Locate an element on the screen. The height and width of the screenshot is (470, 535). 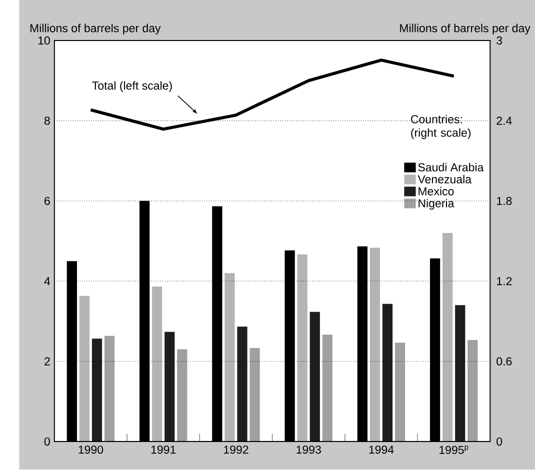
legend-title: Countries: (right scale) is located at coordinates (441, 127).